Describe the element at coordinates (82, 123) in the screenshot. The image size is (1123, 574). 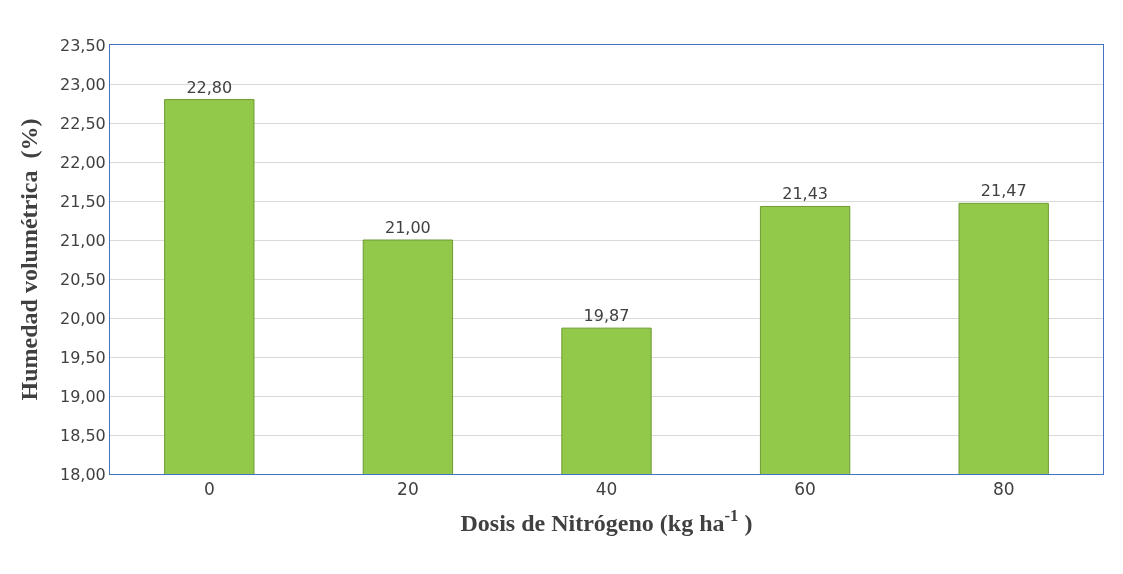
I see `y-tick-label: 22,50` at that location.